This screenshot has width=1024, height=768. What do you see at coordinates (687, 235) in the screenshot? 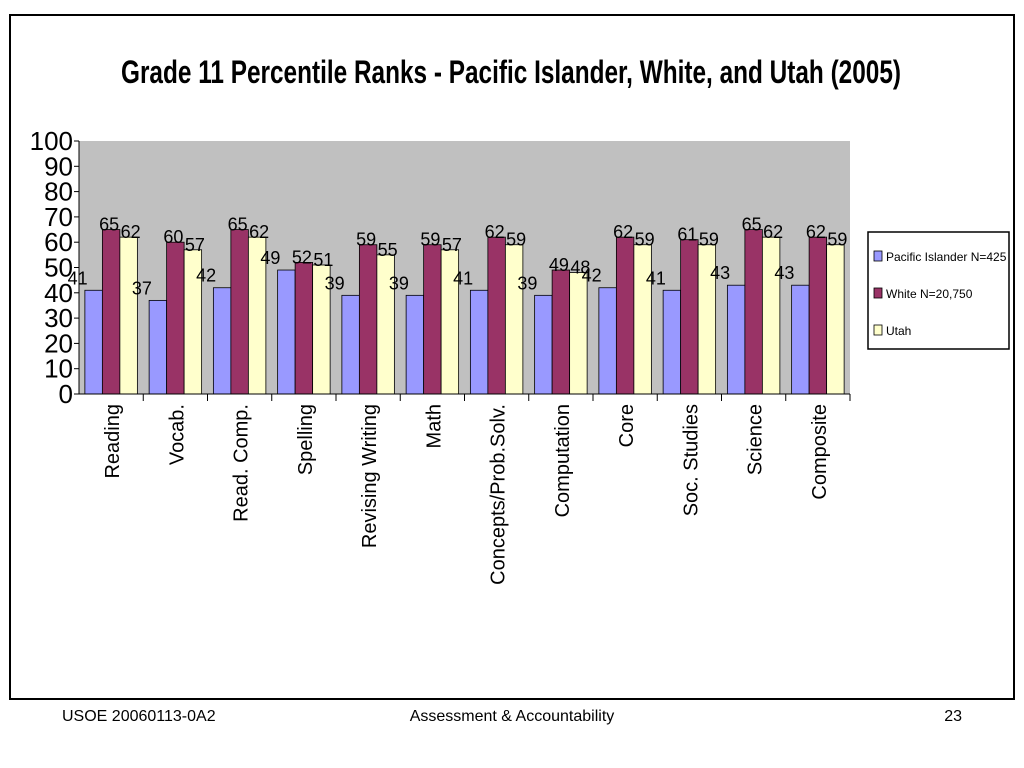
I see `data-label-1-9: 61` at bounding box center [687, 235].